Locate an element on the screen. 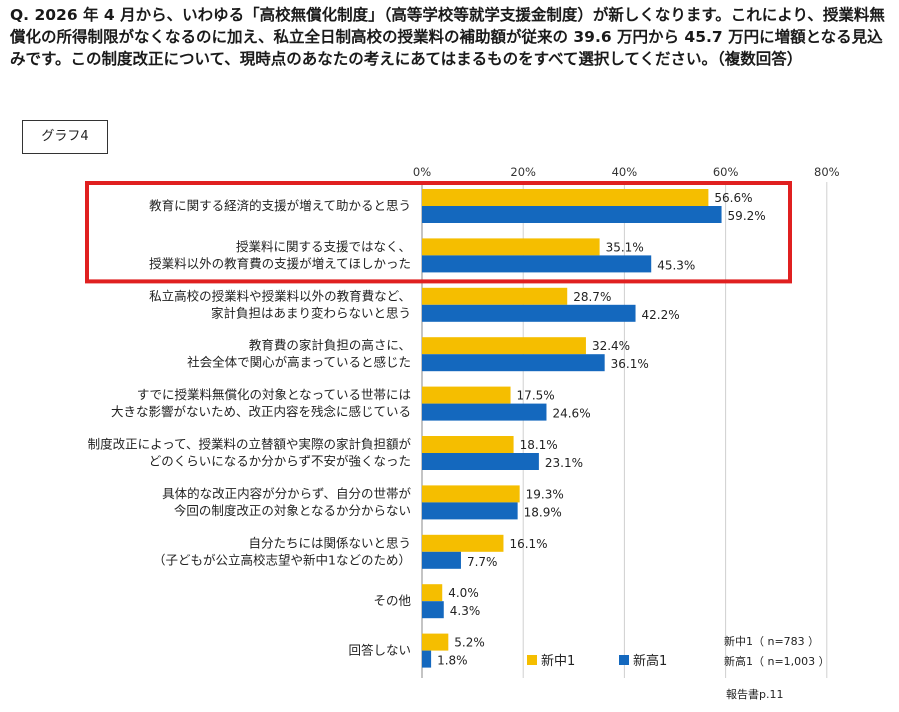 The width and height of the screenshot is (899, 712). value-label-shinko1-5: 23.1% is located at coordinates (564, 463).